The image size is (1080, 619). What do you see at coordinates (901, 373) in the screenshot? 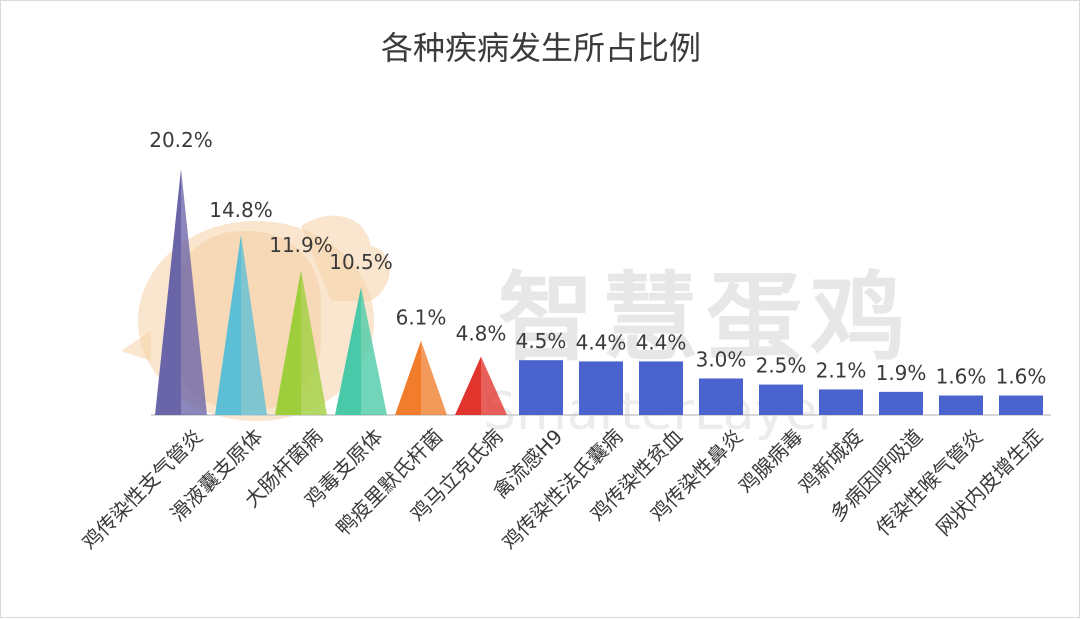
I see `data-label: 1.9%` at bounding box center [901, 373].